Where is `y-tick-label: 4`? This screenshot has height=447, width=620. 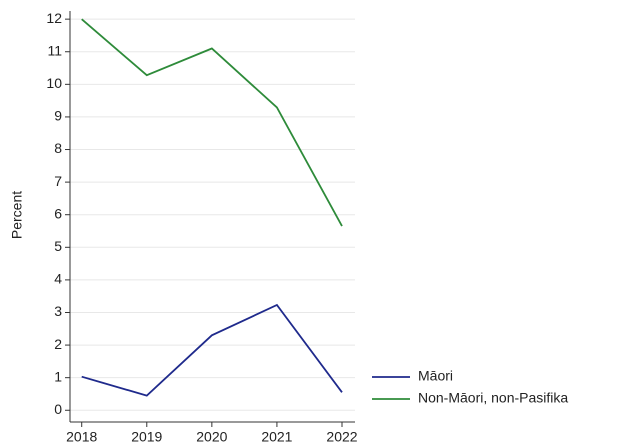
y-tick-label: 4 is located at coordinates (58, 279).